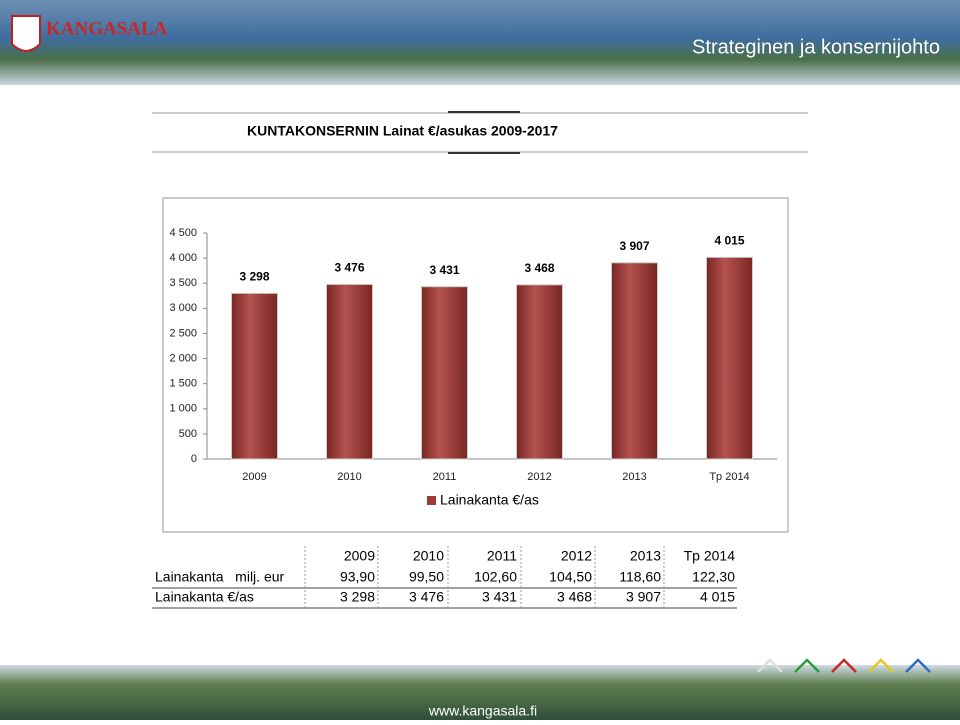  Describe the element at coordinates (254, 477) in the screenshot. I see `x-tick-label: 2009` at that location.